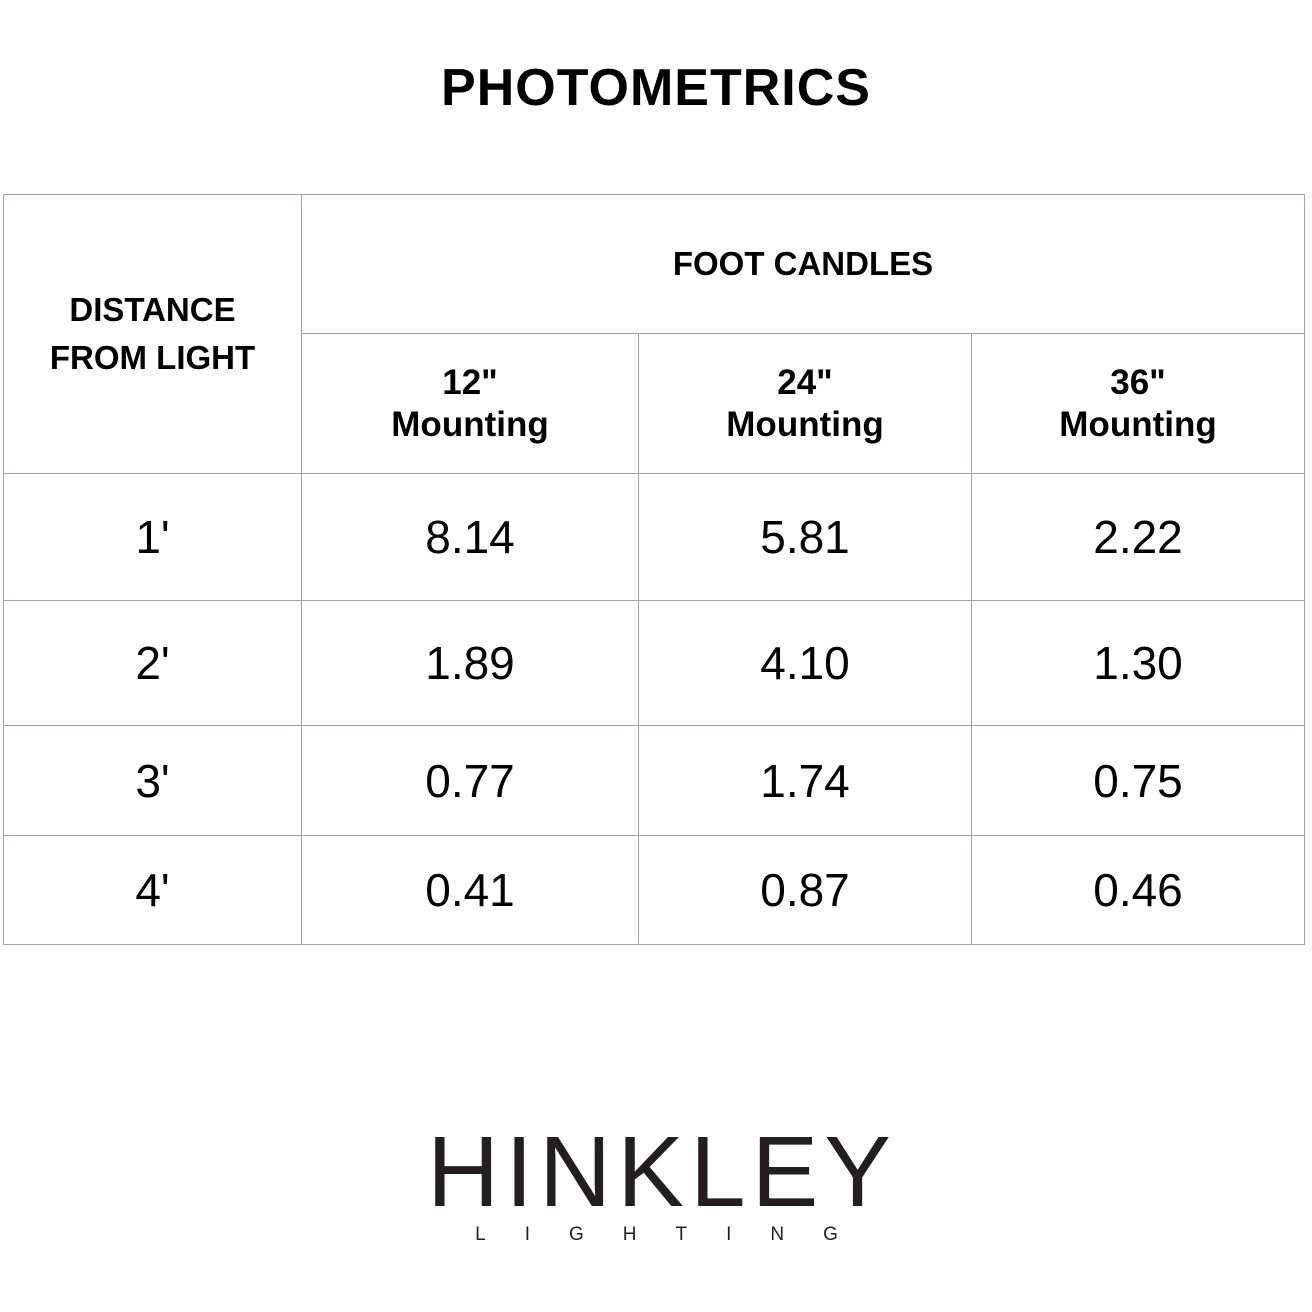  I want to click on hinkley-logo: HINKLEY LIGHTING, so click(656, 1184).